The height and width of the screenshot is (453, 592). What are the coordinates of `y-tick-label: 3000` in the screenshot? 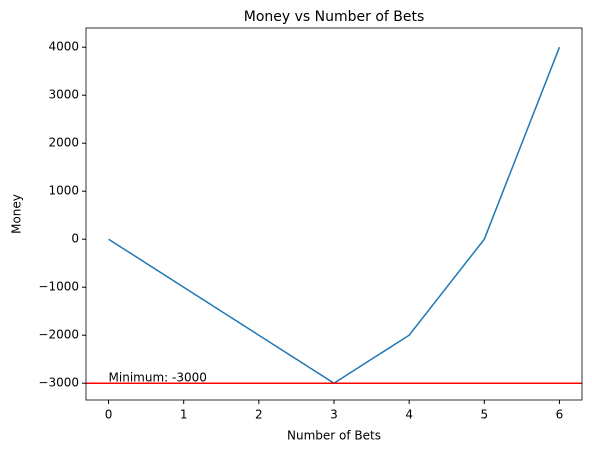 It's located at (63, 95).